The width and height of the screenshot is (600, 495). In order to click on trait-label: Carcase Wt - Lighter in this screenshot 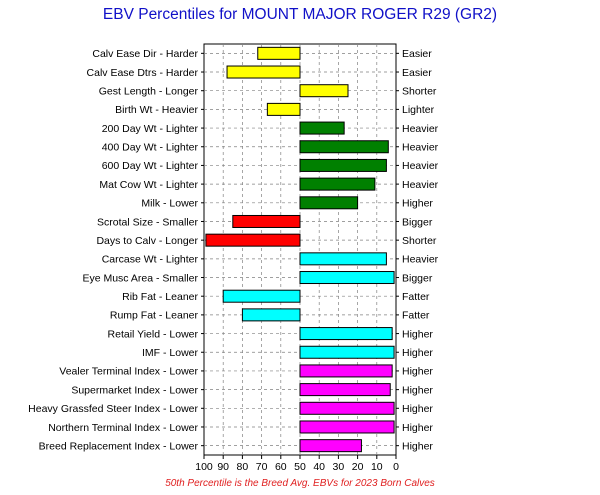, I will do `click(150, 260)`.